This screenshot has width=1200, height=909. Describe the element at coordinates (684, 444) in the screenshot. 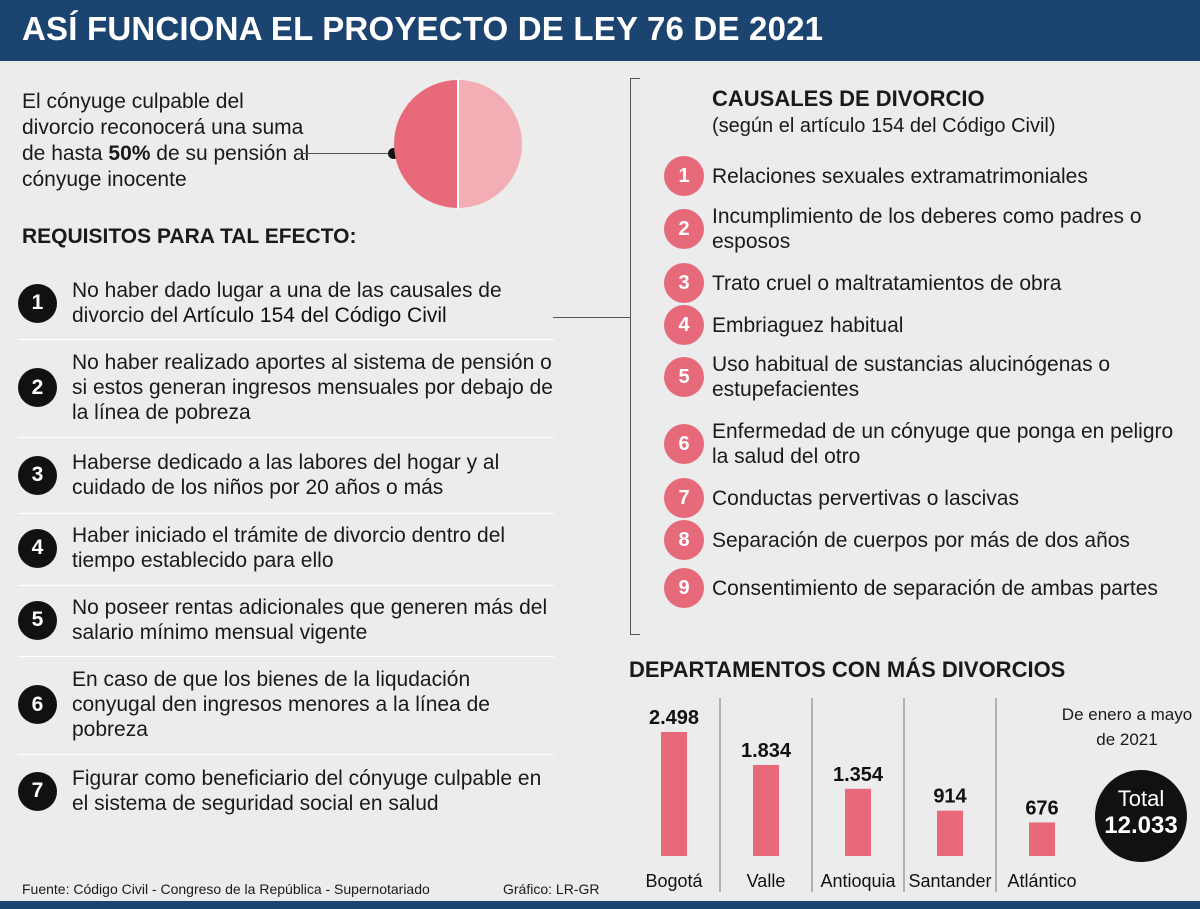

I see `causal-number: 6` at that location.